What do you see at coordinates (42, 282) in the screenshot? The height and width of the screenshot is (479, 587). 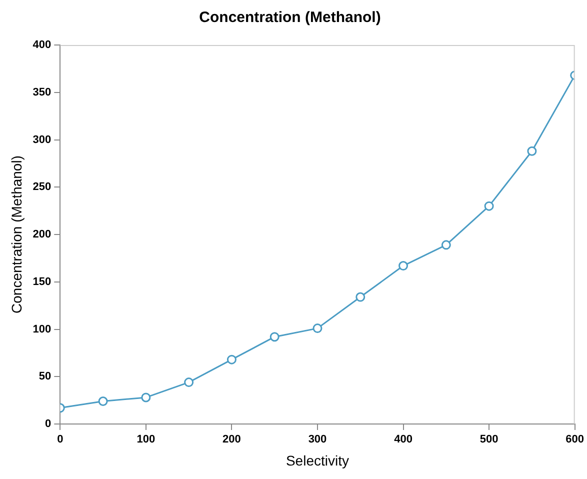 I see `y-tick-label: 150` at bounding box center [42, 282].